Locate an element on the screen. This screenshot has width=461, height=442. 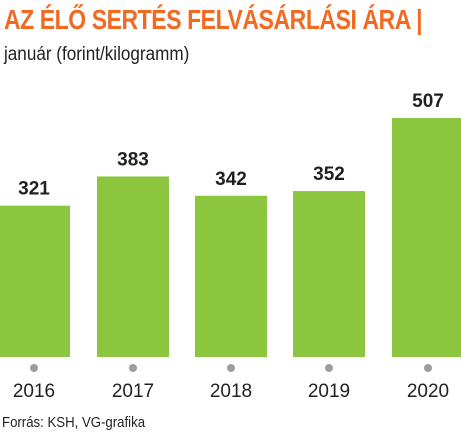
bar-2018 is located at coordinates (231, 276).